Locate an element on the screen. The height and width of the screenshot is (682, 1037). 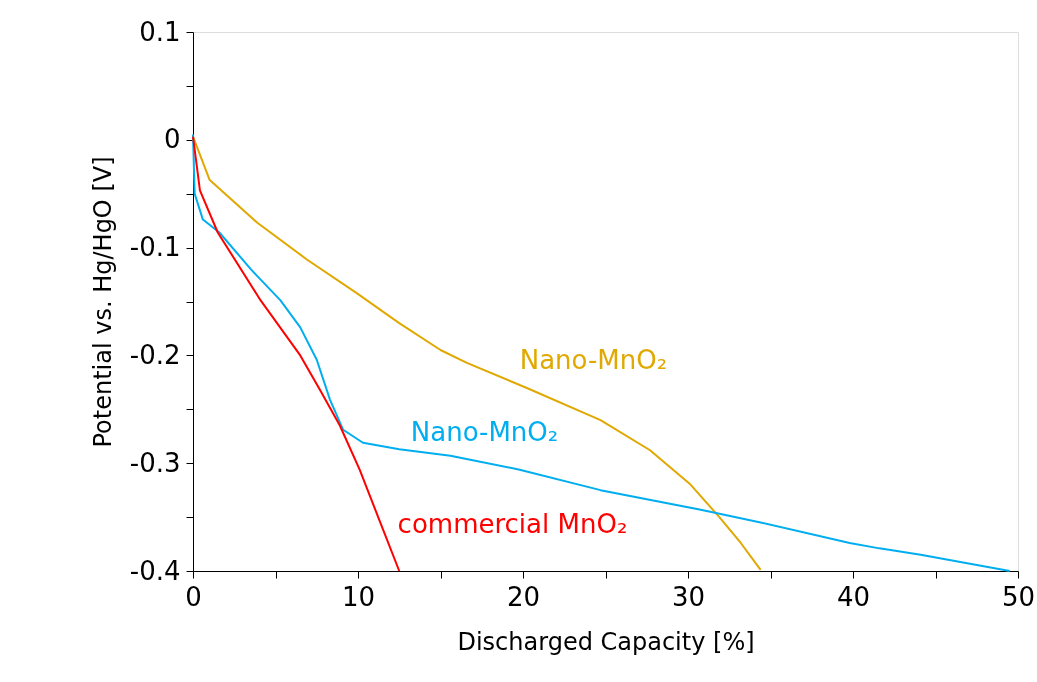
y-tick-label: 0.1 is located at coordinates (160, 31).